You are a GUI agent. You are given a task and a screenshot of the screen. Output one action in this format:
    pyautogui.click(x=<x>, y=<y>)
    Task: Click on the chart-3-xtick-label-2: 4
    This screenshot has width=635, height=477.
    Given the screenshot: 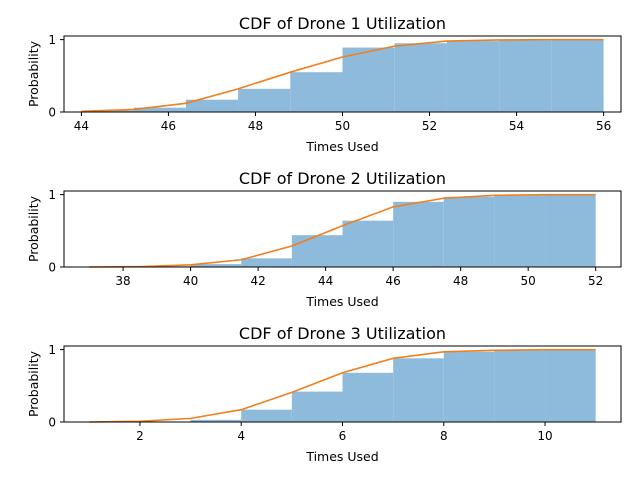 What is the action you would take?
    pyautogui.click(x=241, y=436)
    